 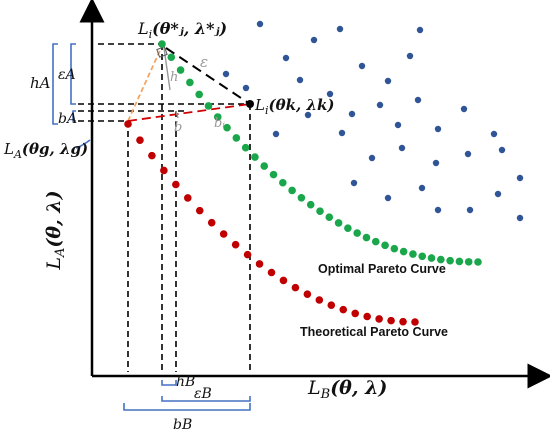 What do you see at coordinates (45, 150) in the screenshot?
I see `g-point-label: LA(θg, λg)` at bounding box center [45, 150].